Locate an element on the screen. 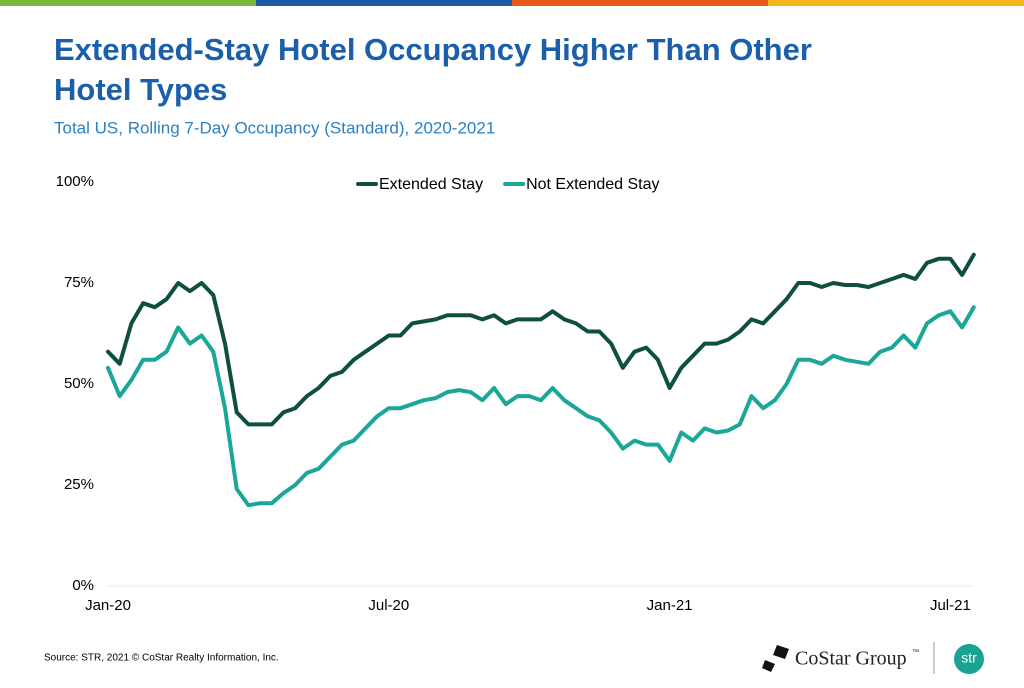 The height and width of the screenshot is (688, 1024). title: Hotel Types is located at coordinates (140, 89).